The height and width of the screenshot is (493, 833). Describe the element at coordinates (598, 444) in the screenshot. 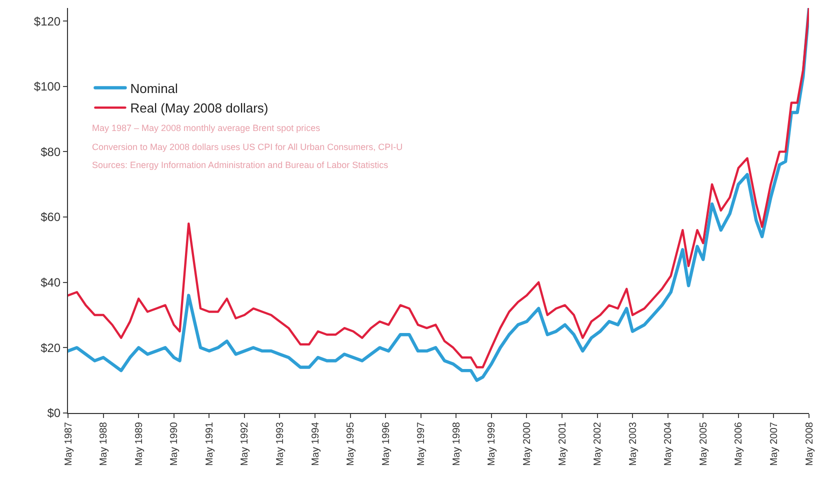

I see `x-tick-label: May 2002` at that location.